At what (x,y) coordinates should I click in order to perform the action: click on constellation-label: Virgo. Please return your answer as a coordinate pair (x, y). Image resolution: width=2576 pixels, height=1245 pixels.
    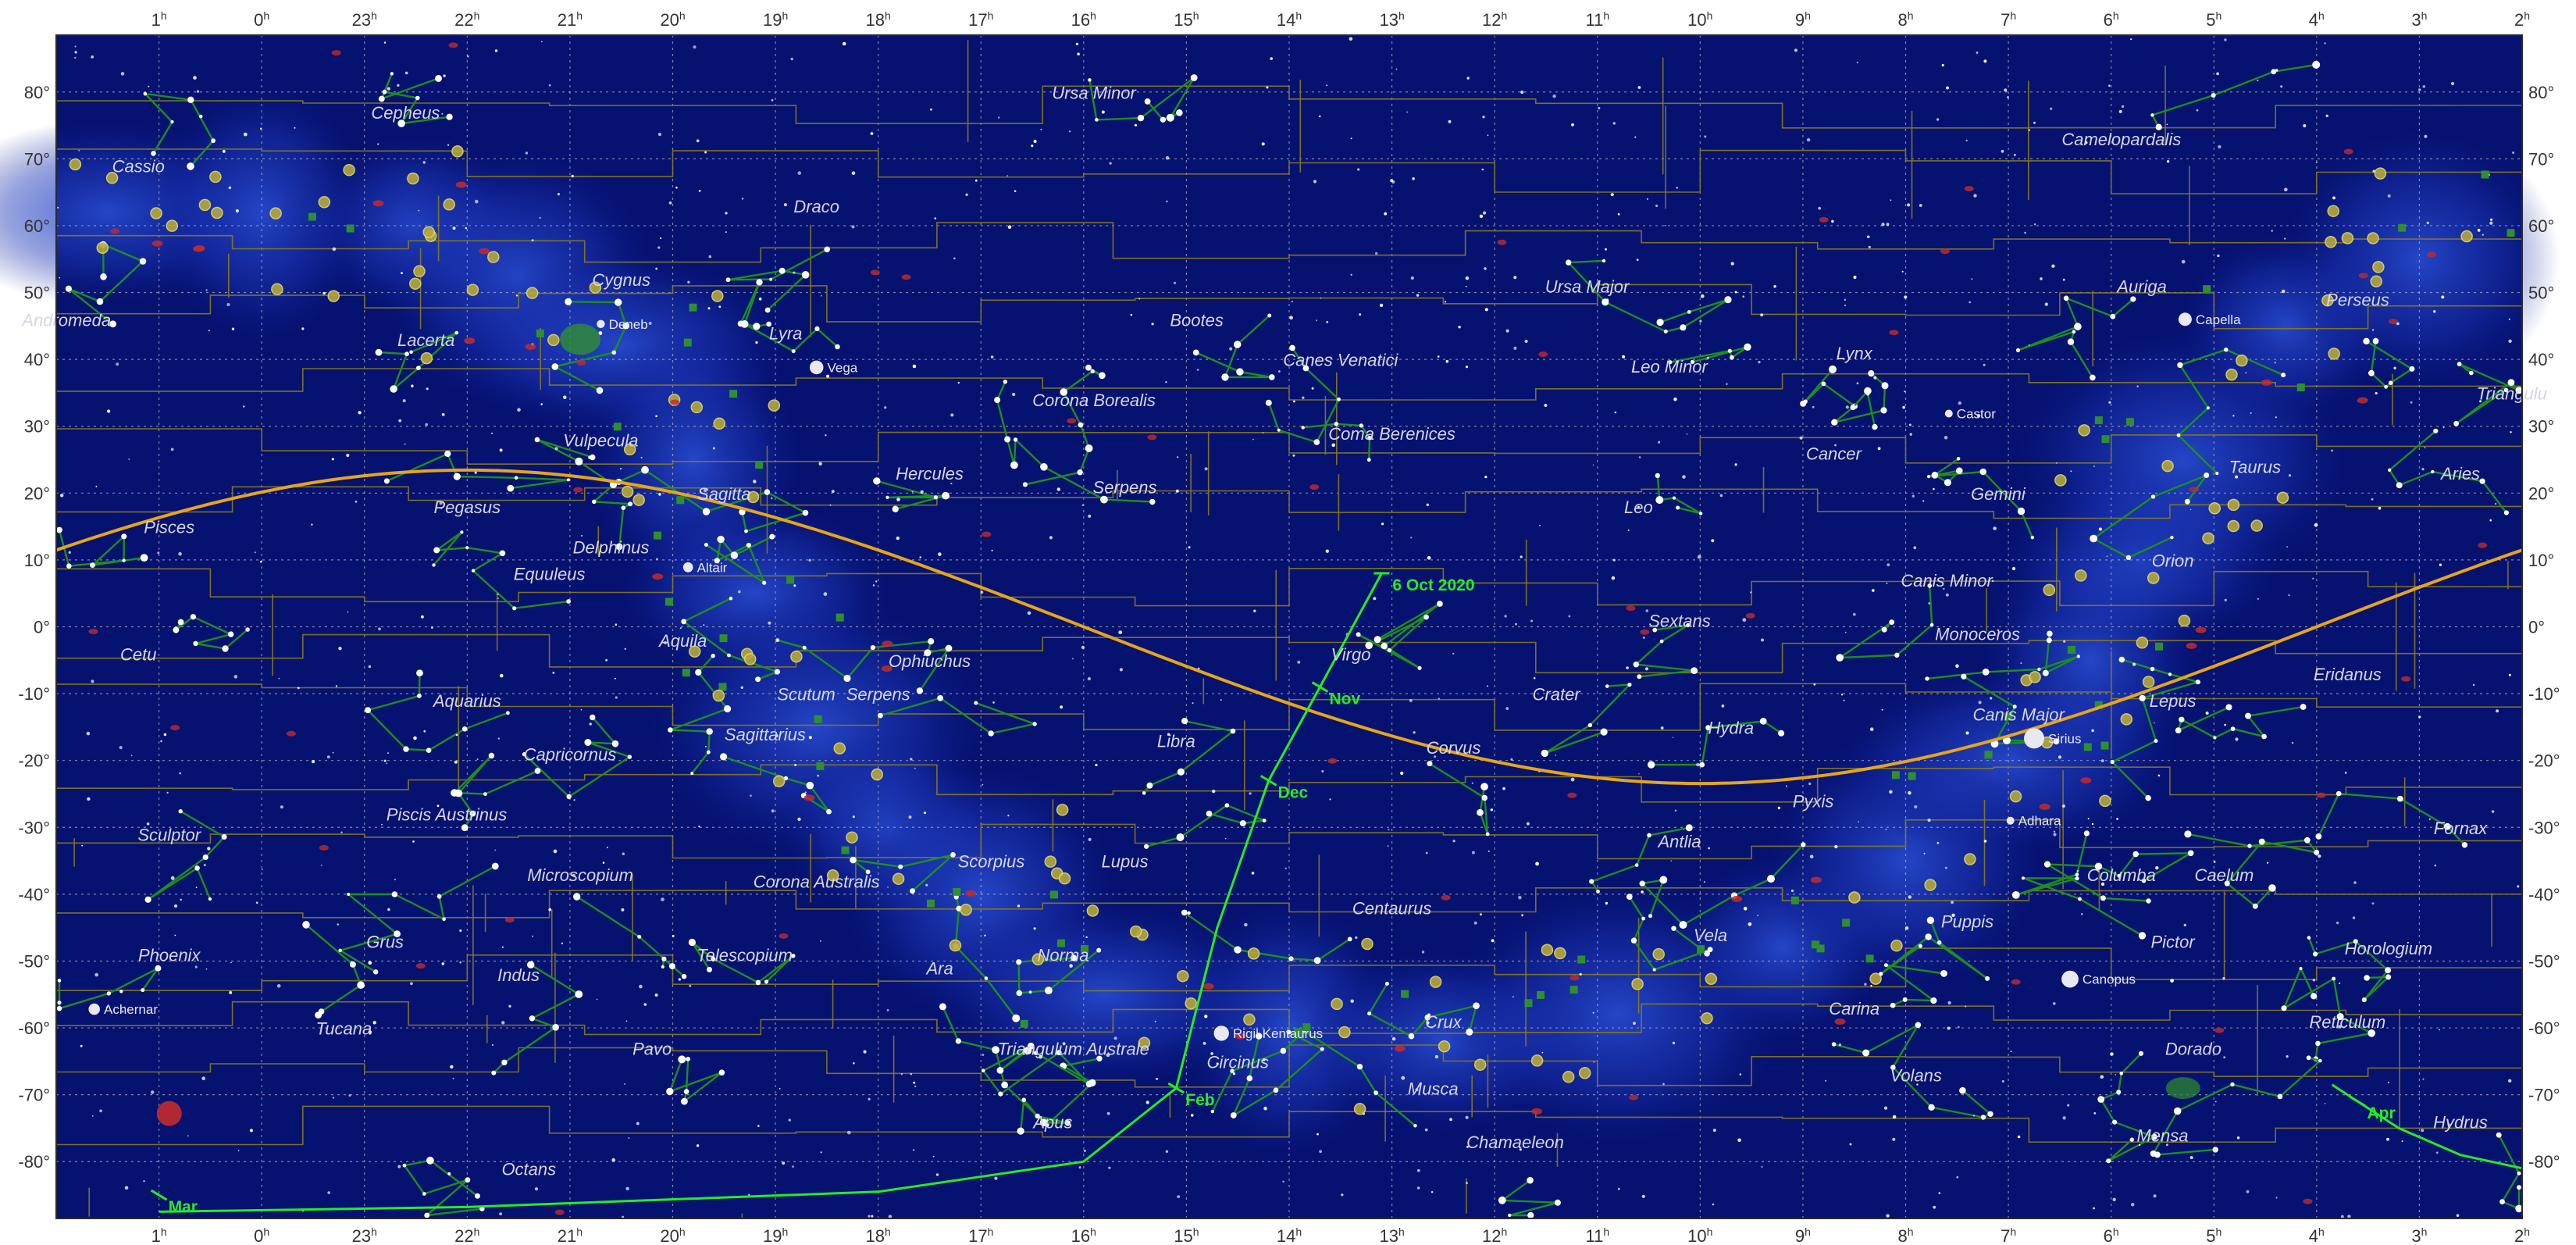
    Looking at the image, I should click on (1351, 654).